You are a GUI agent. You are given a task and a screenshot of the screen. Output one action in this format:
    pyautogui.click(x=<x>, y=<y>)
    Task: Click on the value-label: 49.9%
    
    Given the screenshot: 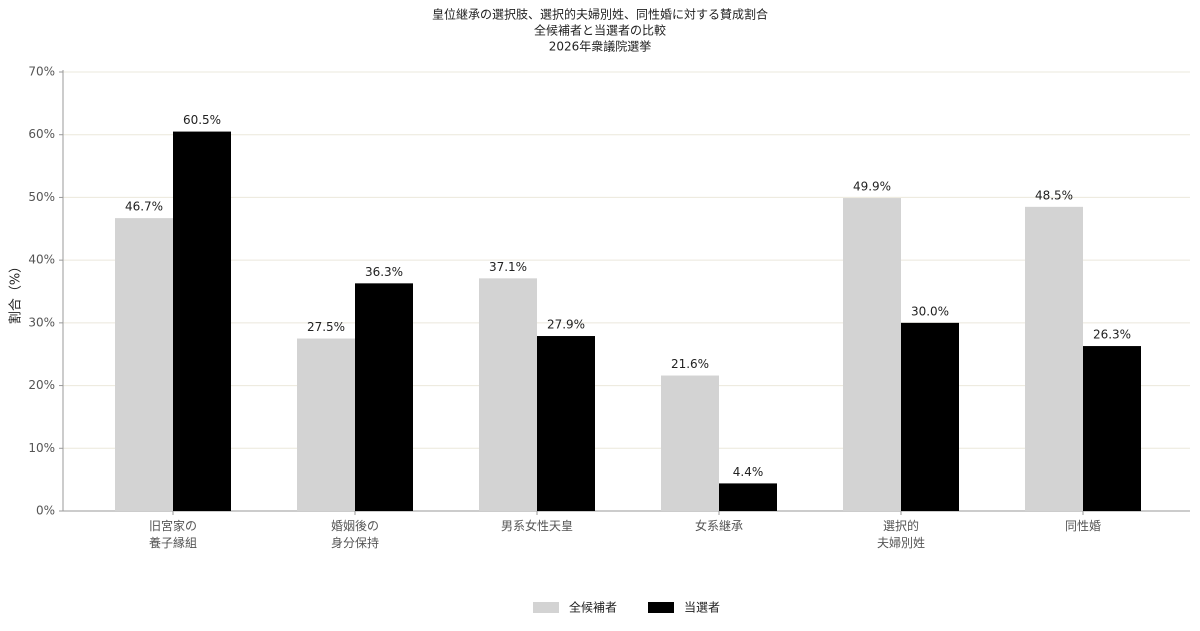 What is the action you would take?
    pyautogui.click(x=872, y=187)
    